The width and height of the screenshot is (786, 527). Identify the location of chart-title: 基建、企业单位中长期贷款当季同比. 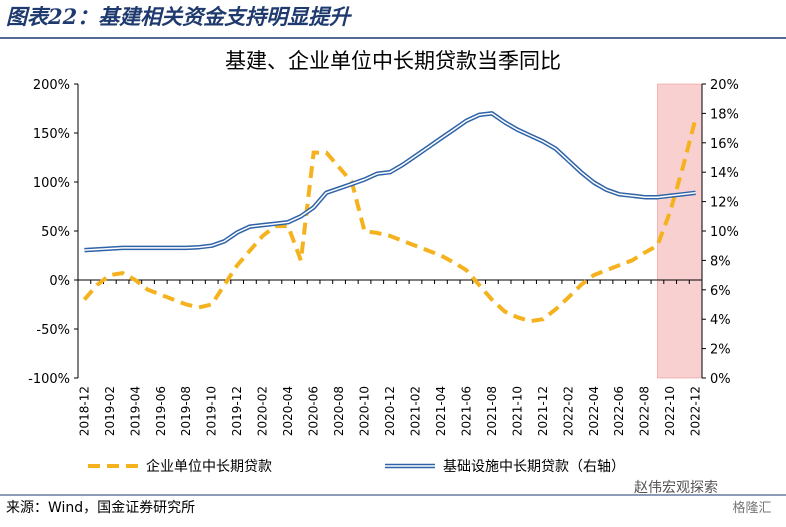
(393, 61).